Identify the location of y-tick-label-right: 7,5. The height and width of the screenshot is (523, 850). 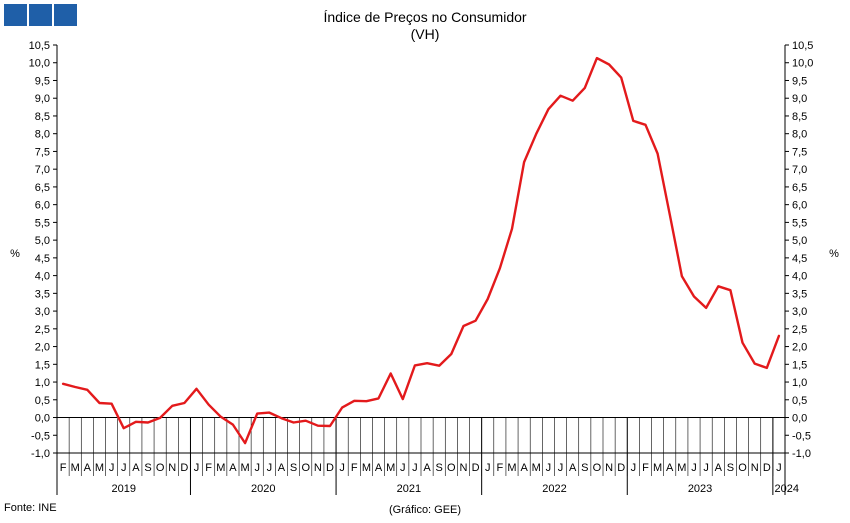
(799, 152).